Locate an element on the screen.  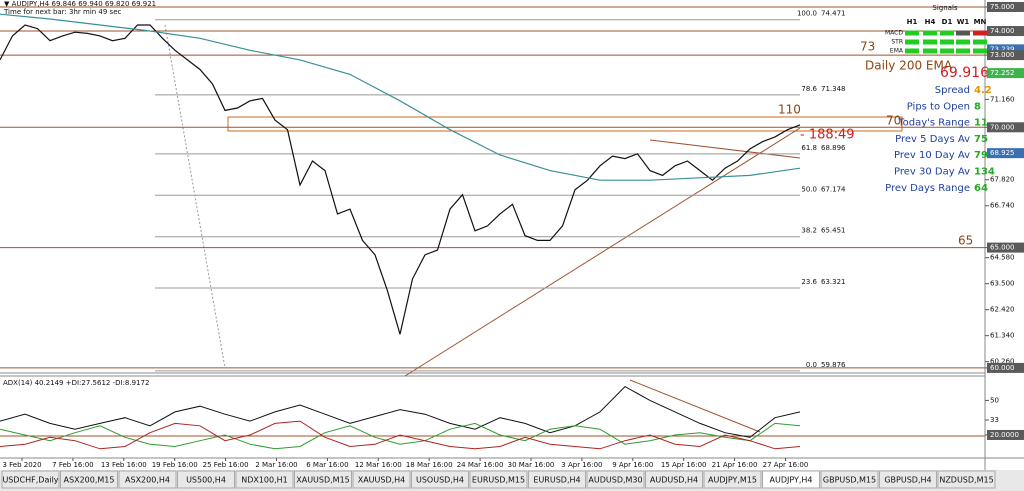
x-tick-label: 2 Mar 16:00 is located at coordinates (276, 465).